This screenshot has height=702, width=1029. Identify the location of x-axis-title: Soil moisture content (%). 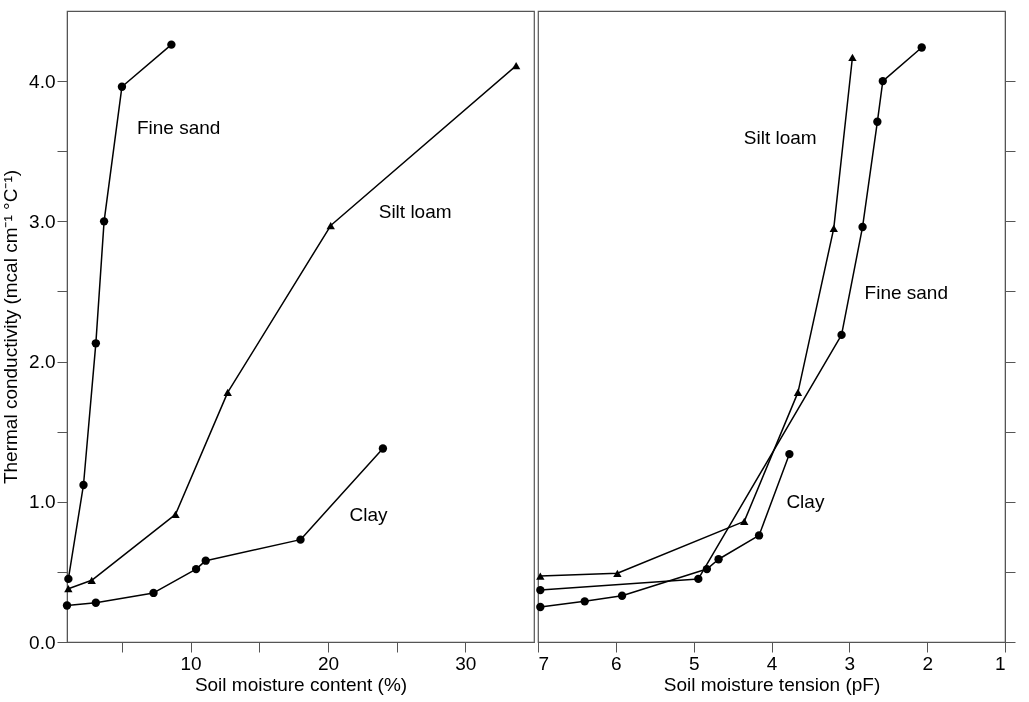
(301, 684).